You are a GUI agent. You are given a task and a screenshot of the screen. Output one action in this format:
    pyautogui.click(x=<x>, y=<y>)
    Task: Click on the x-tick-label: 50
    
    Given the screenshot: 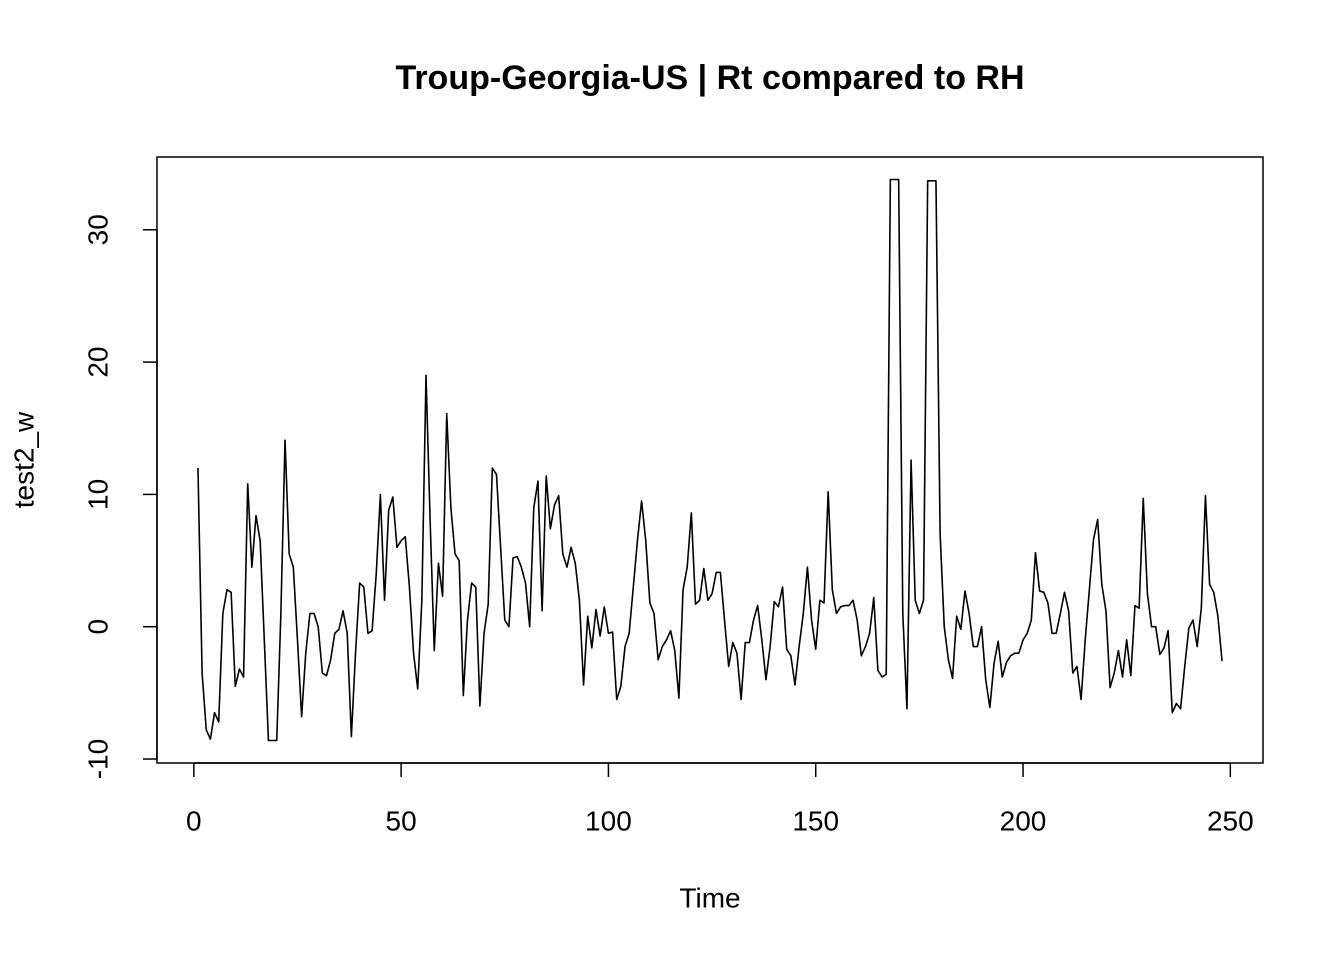 What is the action you would take?
    pyautogui.click(x=401, y=820)
    